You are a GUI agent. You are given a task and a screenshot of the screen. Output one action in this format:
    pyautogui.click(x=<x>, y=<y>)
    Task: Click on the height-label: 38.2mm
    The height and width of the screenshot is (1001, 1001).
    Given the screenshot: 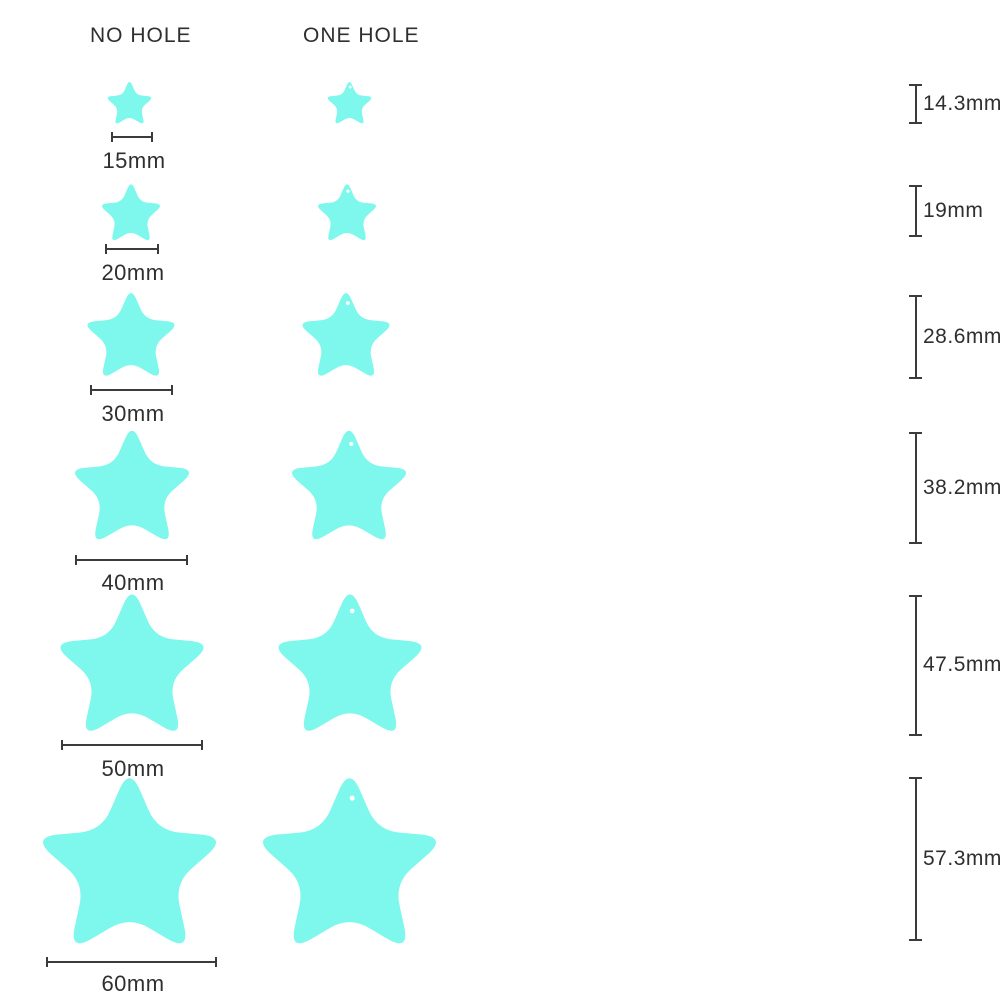 What is the action you would take?
    pyautogui.click(x=962, y=487)
    